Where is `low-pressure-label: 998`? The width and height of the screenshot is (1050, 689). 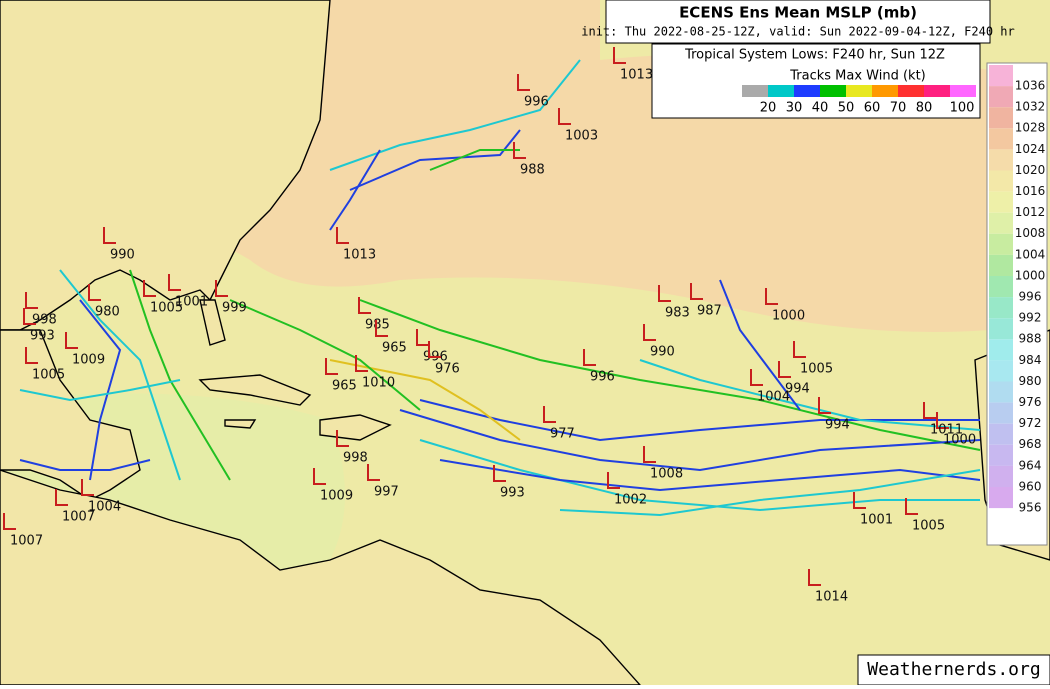
low-pressure-label: 998 is located at coordinates (355, 458).